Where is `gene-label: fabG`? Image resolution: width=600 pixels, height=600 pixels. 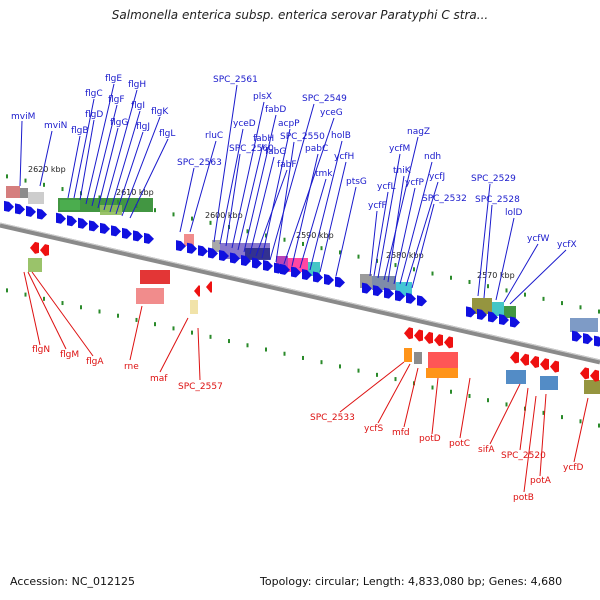
gene-label: fabG is located at coordinates (275, 152).